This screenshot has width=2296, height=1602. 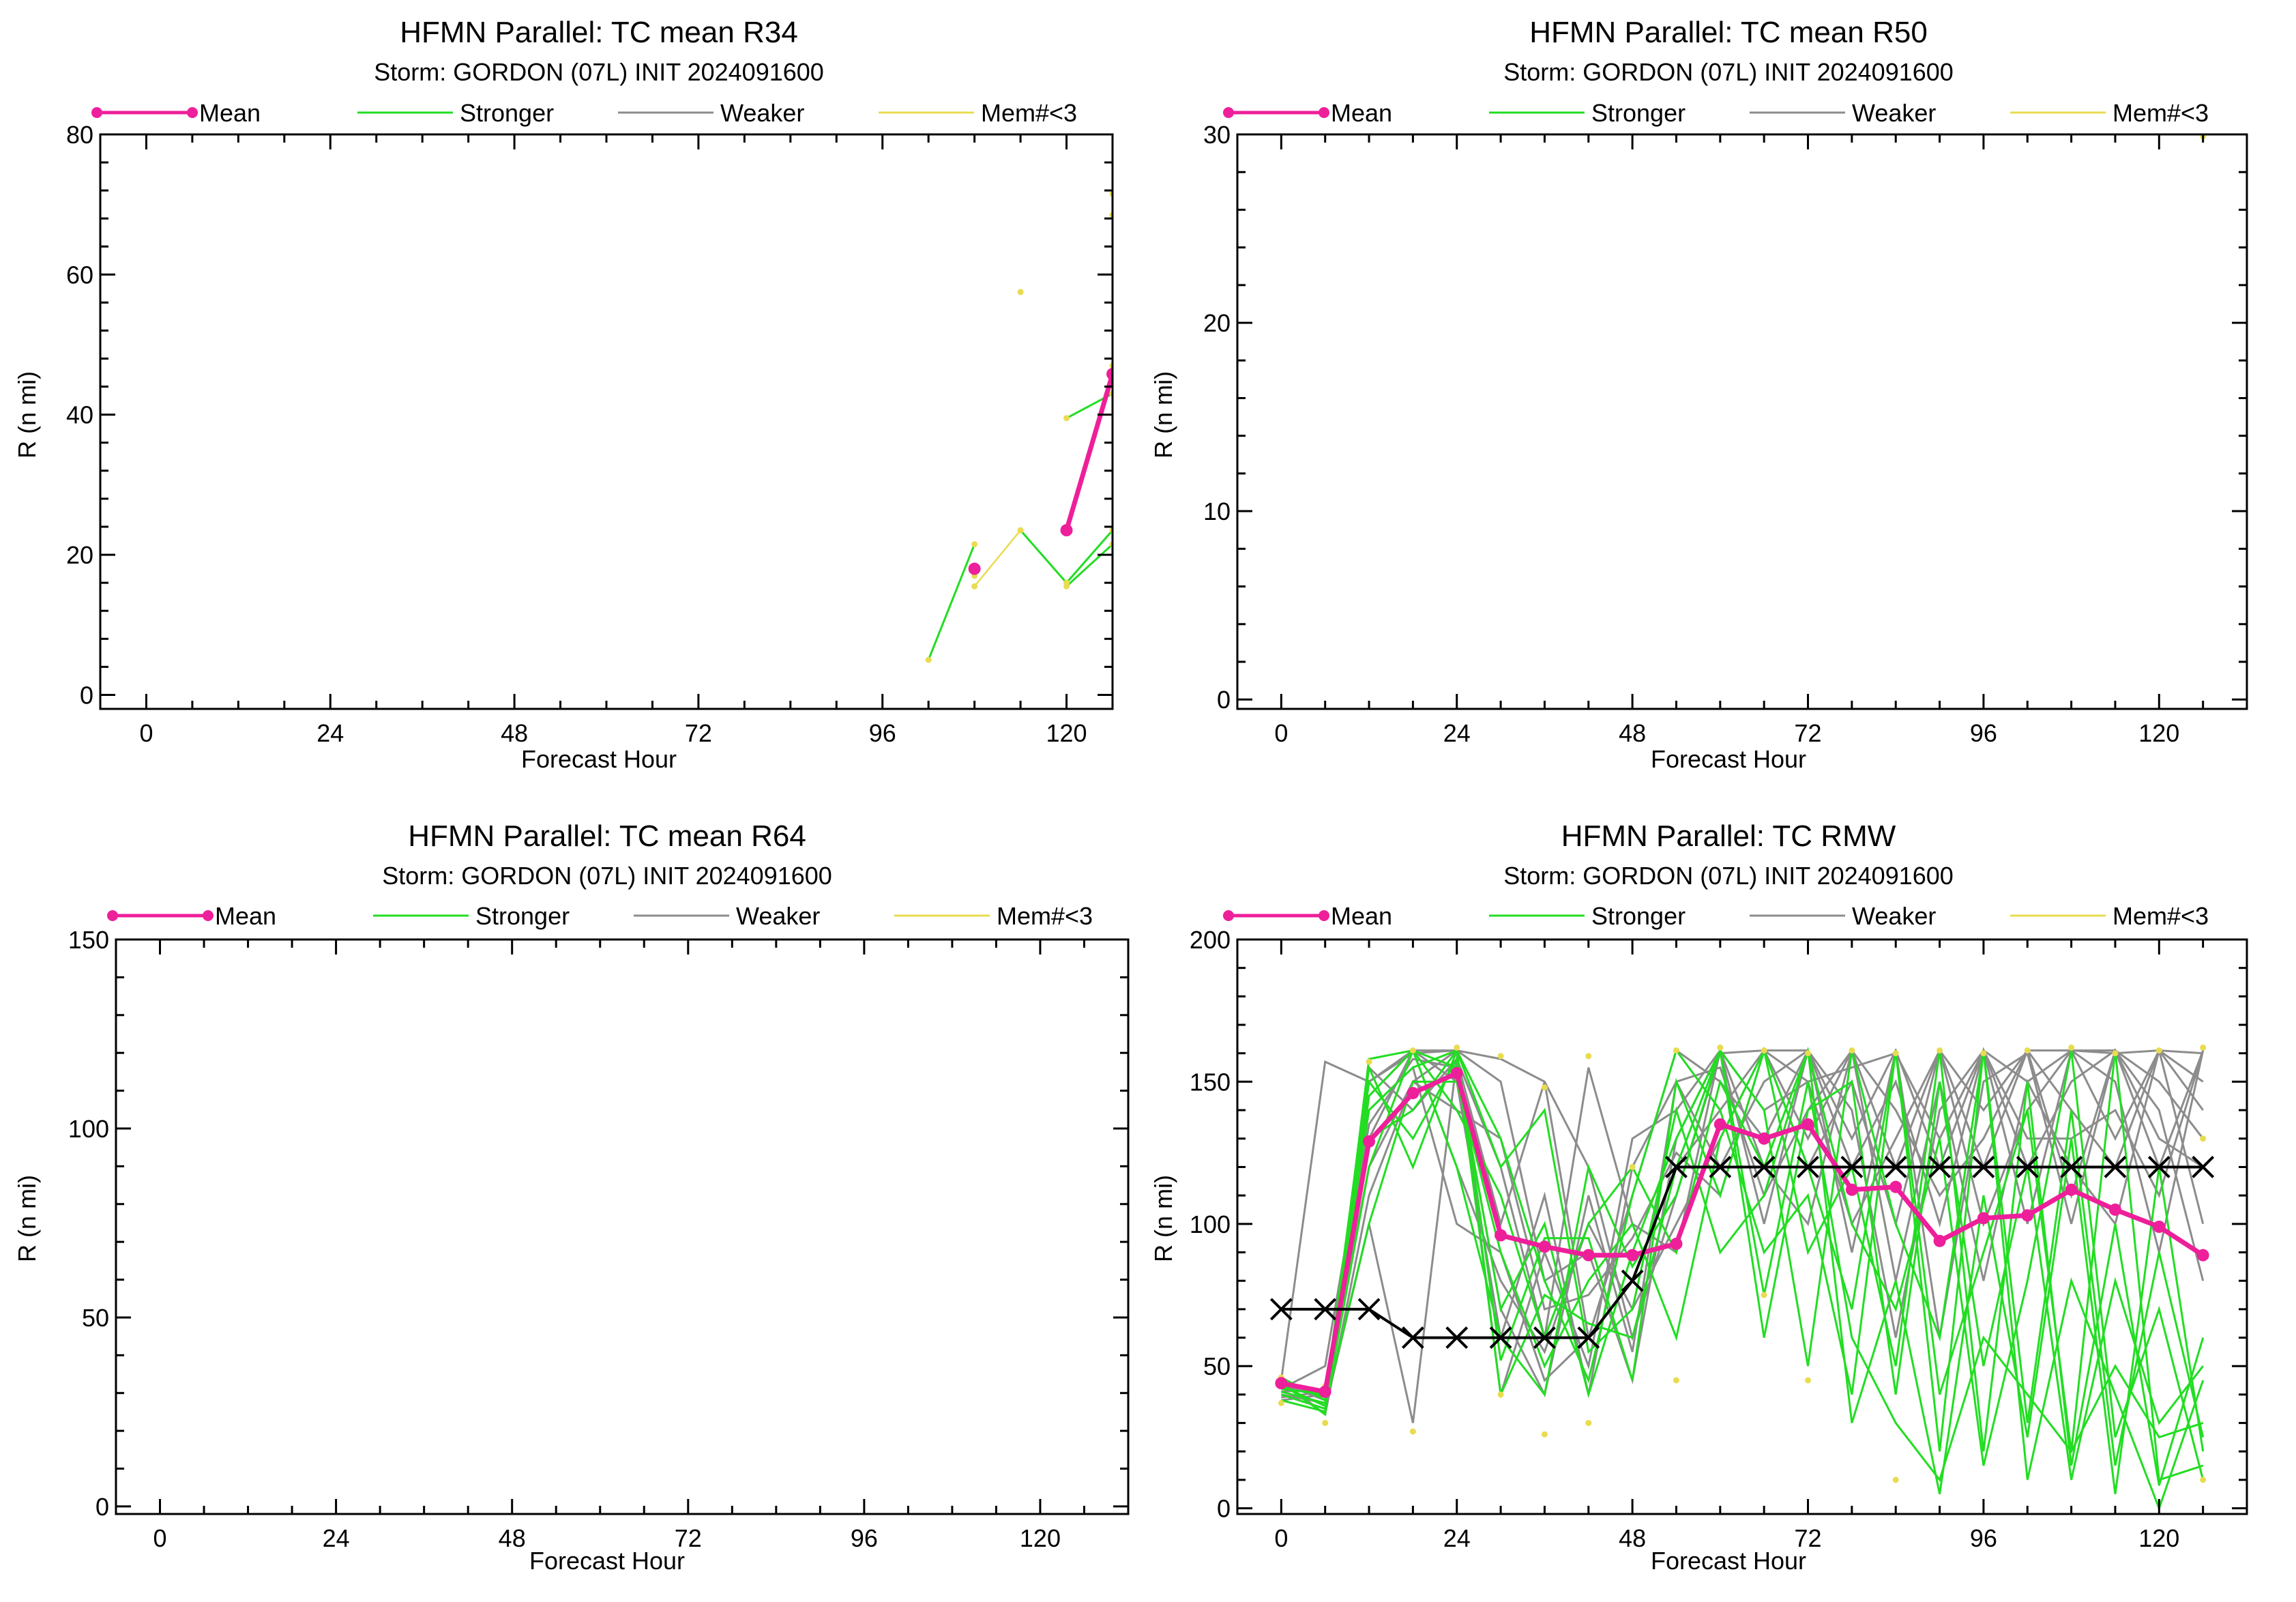 What do you see at coordinates (79, 135) in the screenshot?
I see `y-tick-label: 80` at bounding box center [79, 135].